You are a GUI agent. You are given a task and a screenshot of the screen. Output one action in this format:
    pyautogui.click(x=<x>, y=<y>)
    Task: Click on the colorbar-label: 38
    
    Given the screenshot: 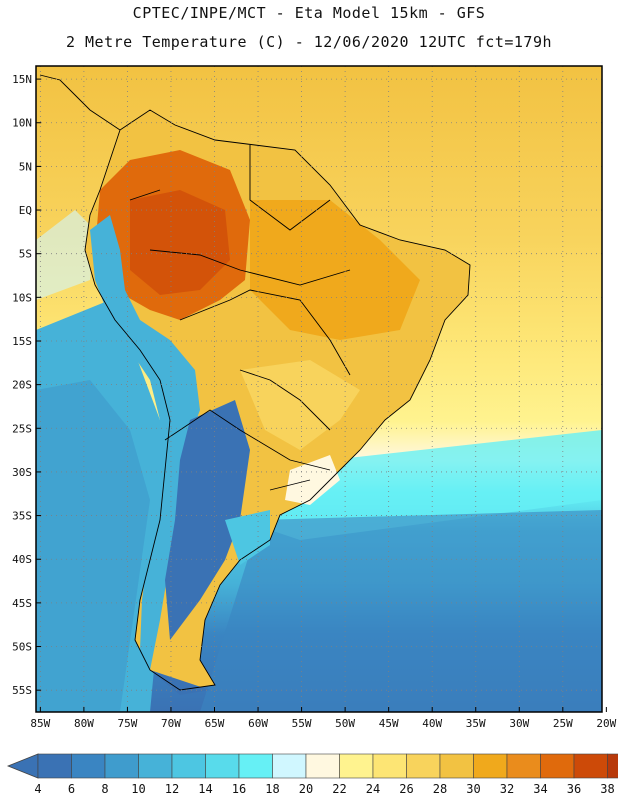 What is the action you would take?
    pyautogui.click(x=607, y=789)
    